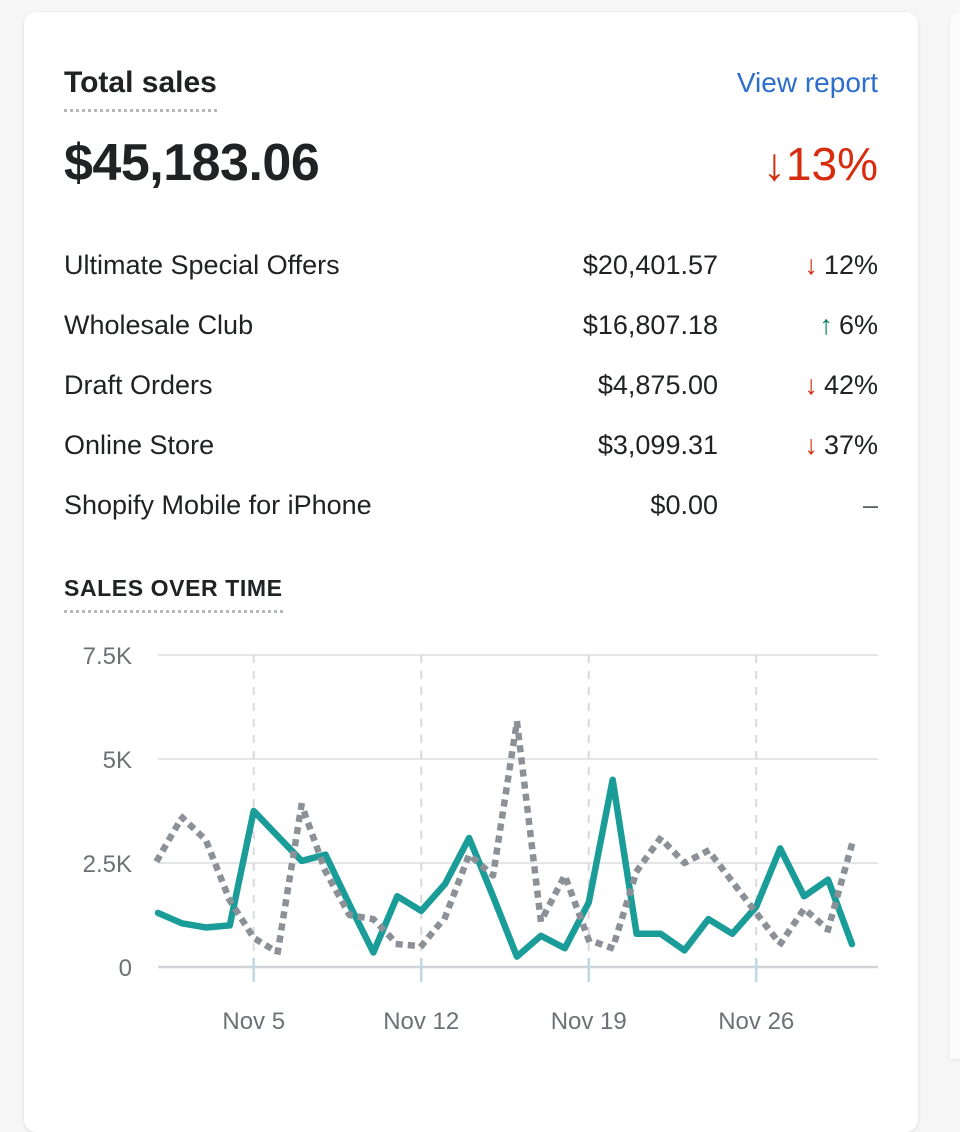 The image size is (960, 1132). Describe the element at coordinates (850, 444) in the screenshot. I see `channel-delta-pct: 37%` at that location.